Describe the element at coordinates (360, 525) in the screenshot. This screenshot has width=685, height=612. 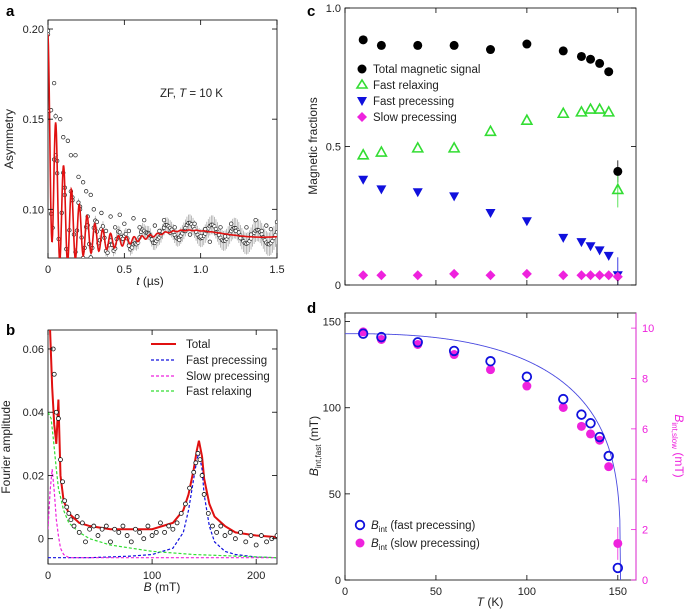
I see `legend-marker-fast` at that location.